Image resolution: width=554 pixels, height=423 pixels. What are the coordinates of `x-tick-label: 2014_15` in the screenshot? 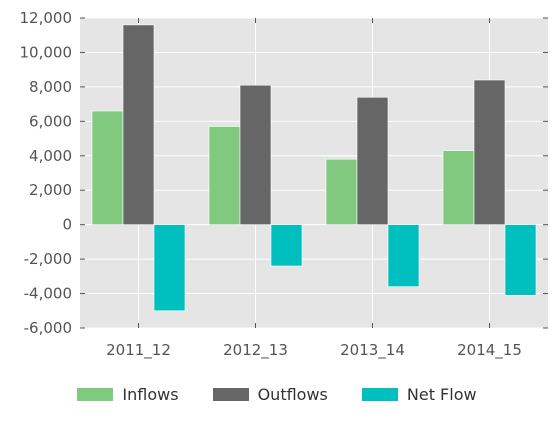 It's located at (489, 350).